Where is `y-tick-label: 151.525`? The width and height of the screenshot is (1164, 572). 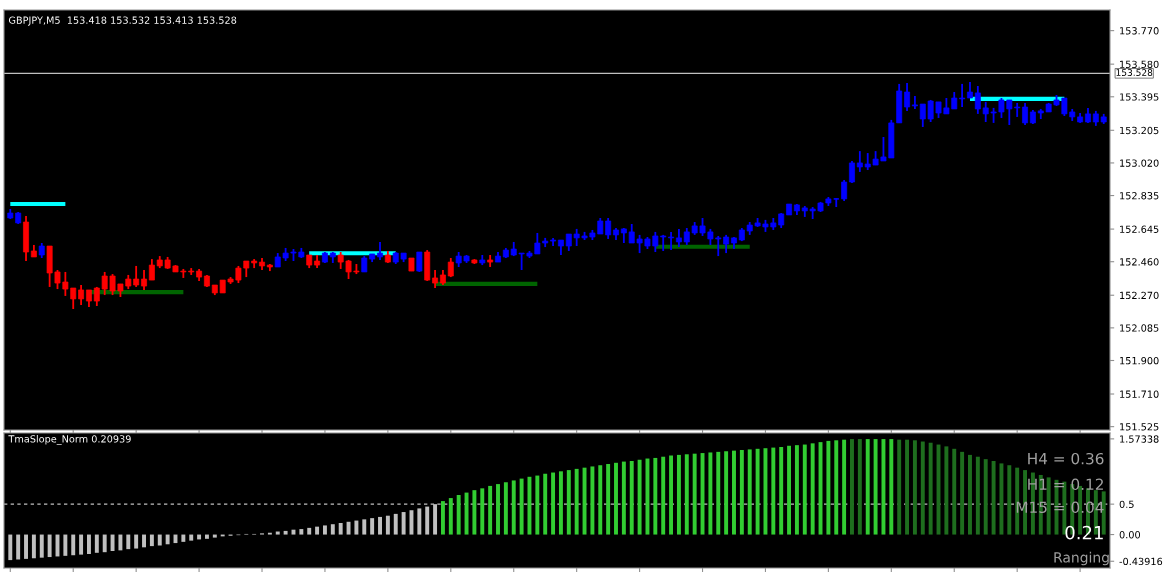
y-tick-label: 151.525 is located at coordinates (1139, 427).